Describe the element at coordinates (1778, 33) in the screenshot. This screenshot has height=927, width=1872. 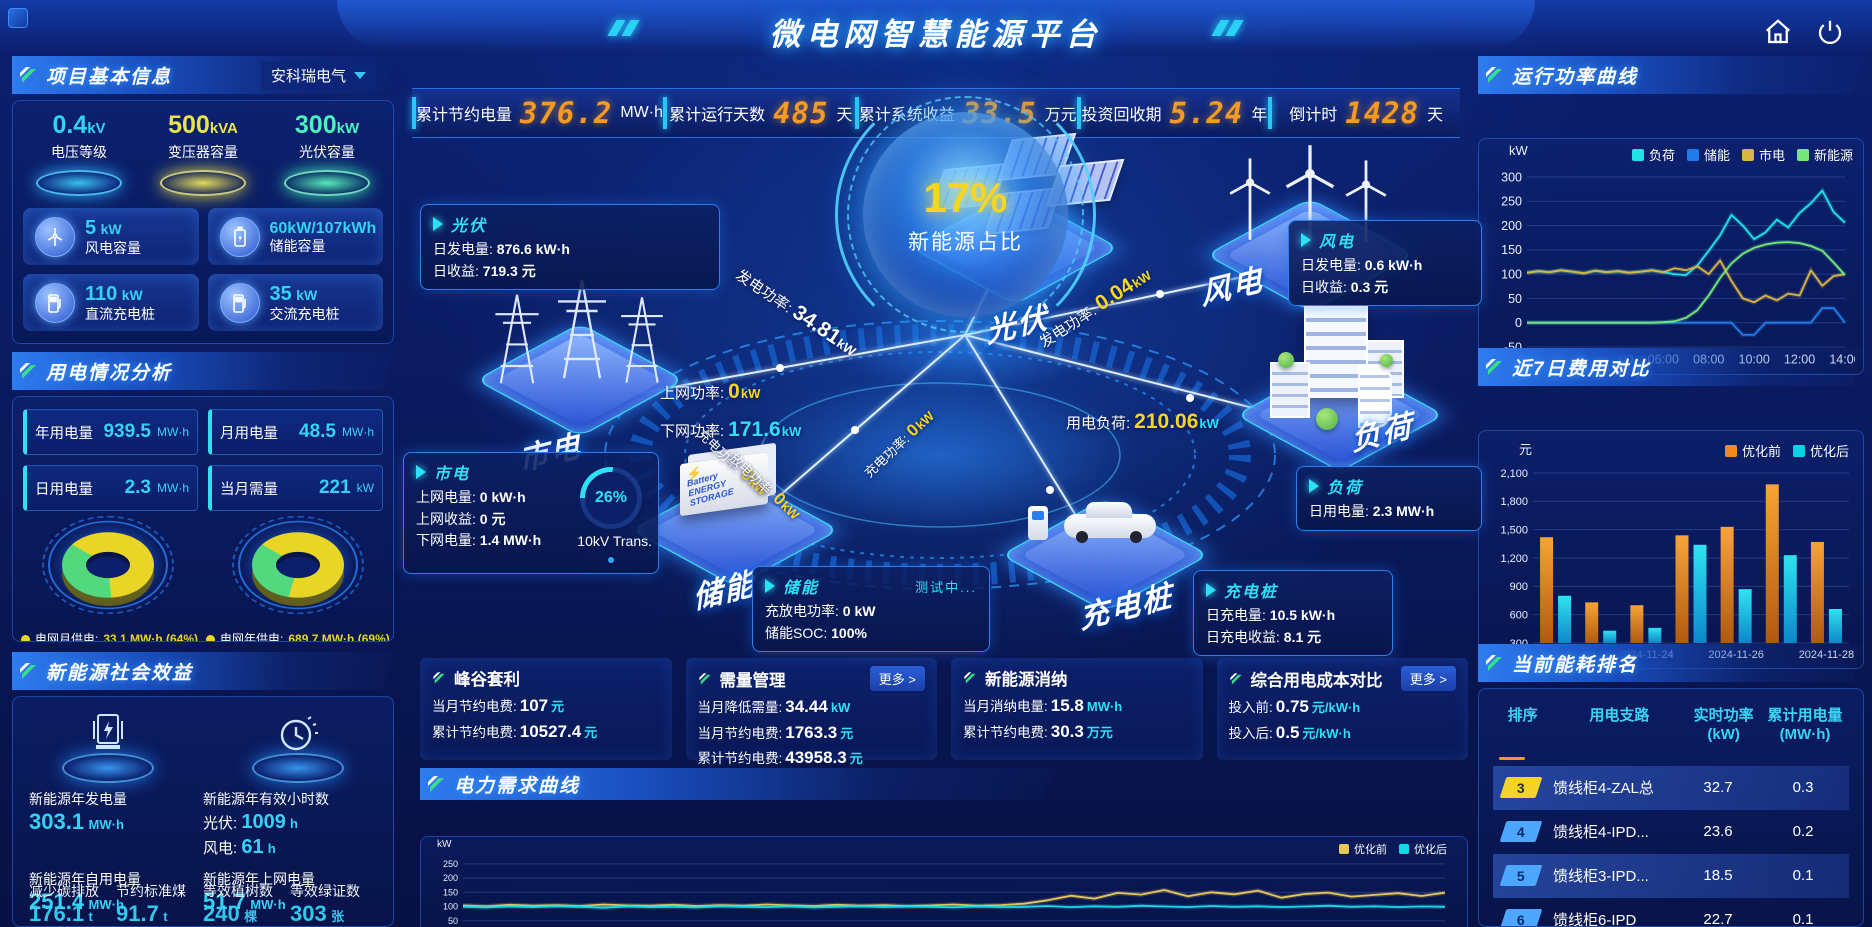
I see `home-icon` at that location.